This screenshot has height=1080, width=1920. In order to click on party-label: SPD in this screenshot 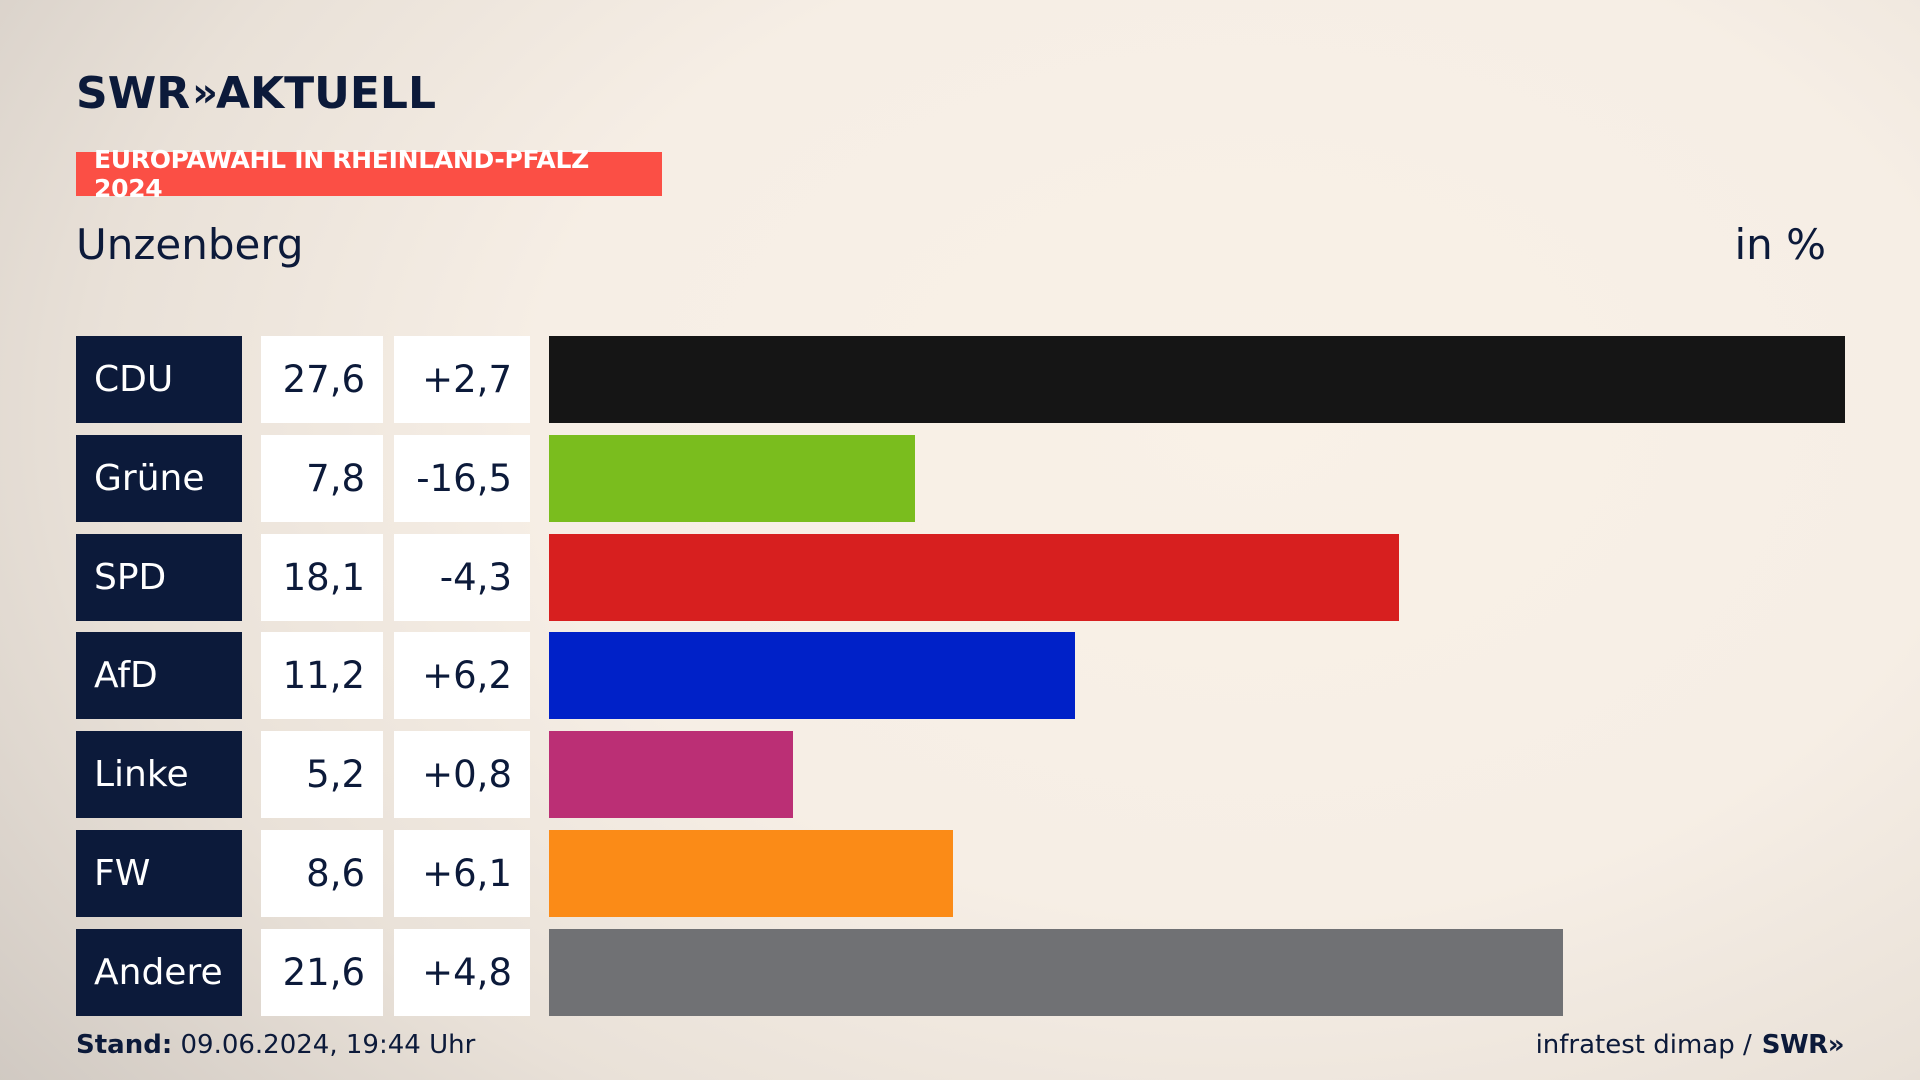, I will do `click(159, 577)`.